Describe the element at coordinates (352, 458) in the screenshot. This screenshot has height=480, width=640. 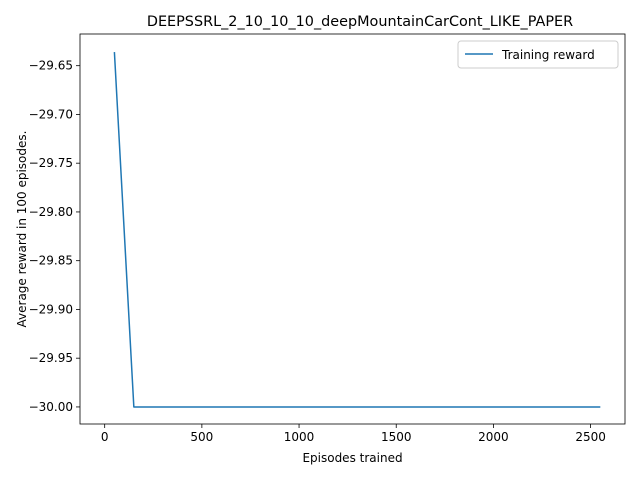
I see `x-axis-label: Episodes trained` at that location.